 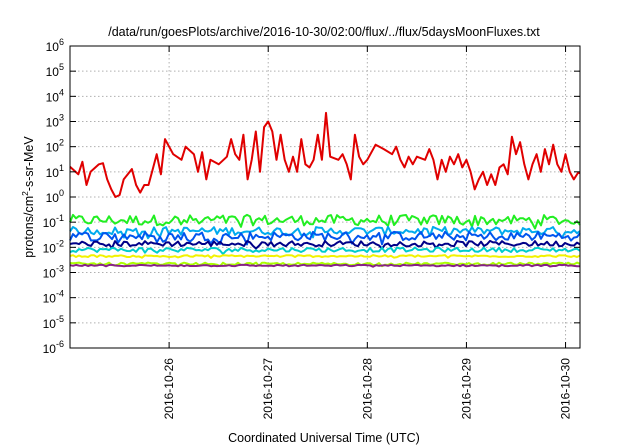 What do you see at coordinates (169, 389) in the screenshot?
I see `x-tick-label: 2016-10-26` at bounding box center [169, 389].